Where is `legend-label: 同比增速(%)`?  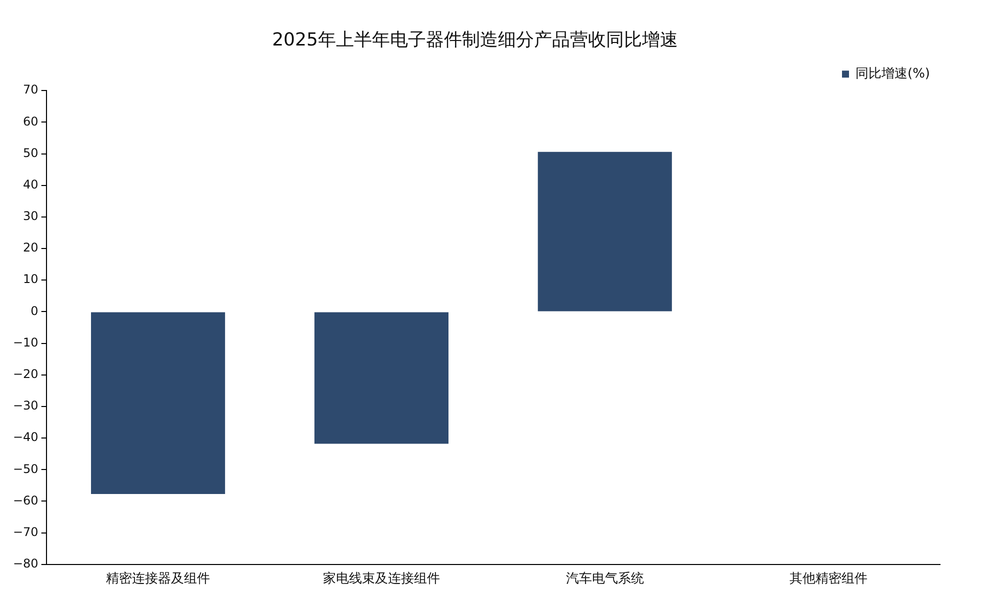
legend-label: 同比增速(%) is located at coordinates (893, 74).